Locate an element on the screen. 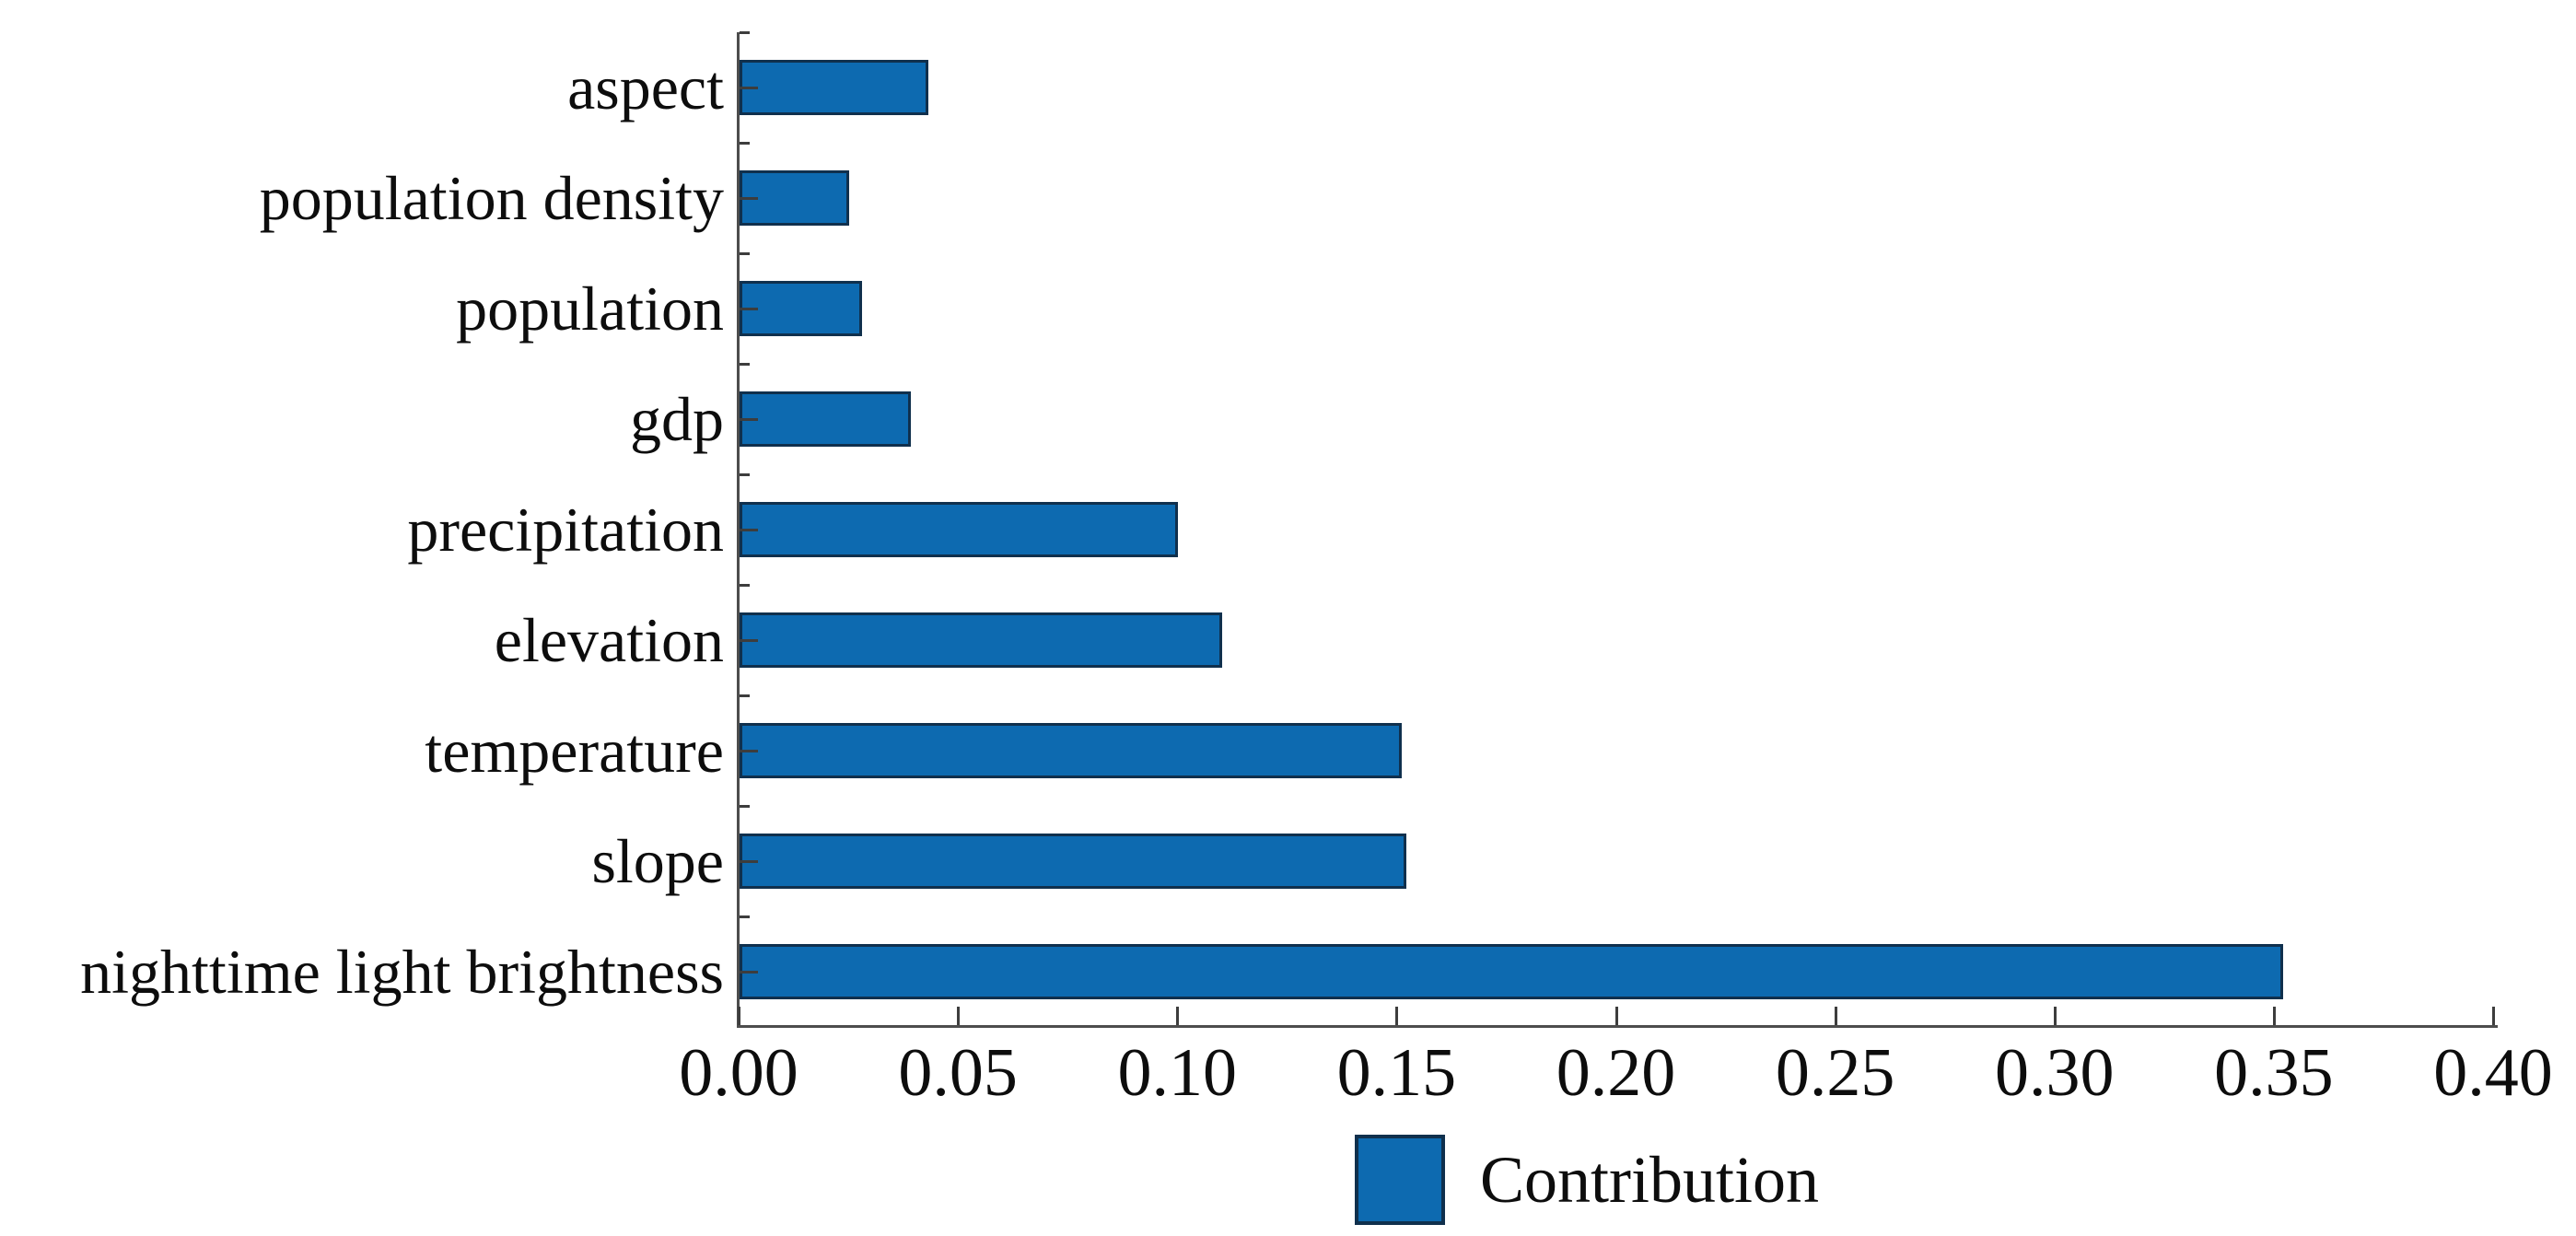  y-tick-label-nighttime-light-brightness: nighttime light brightness is located at coordinates (402, 972).